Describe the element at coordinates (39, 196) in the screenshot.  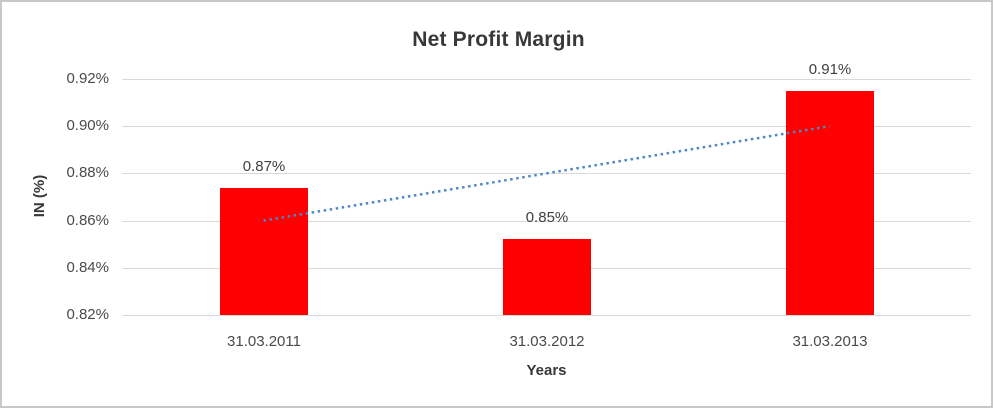
I see `y-axis-title: IN (%)` at that location.